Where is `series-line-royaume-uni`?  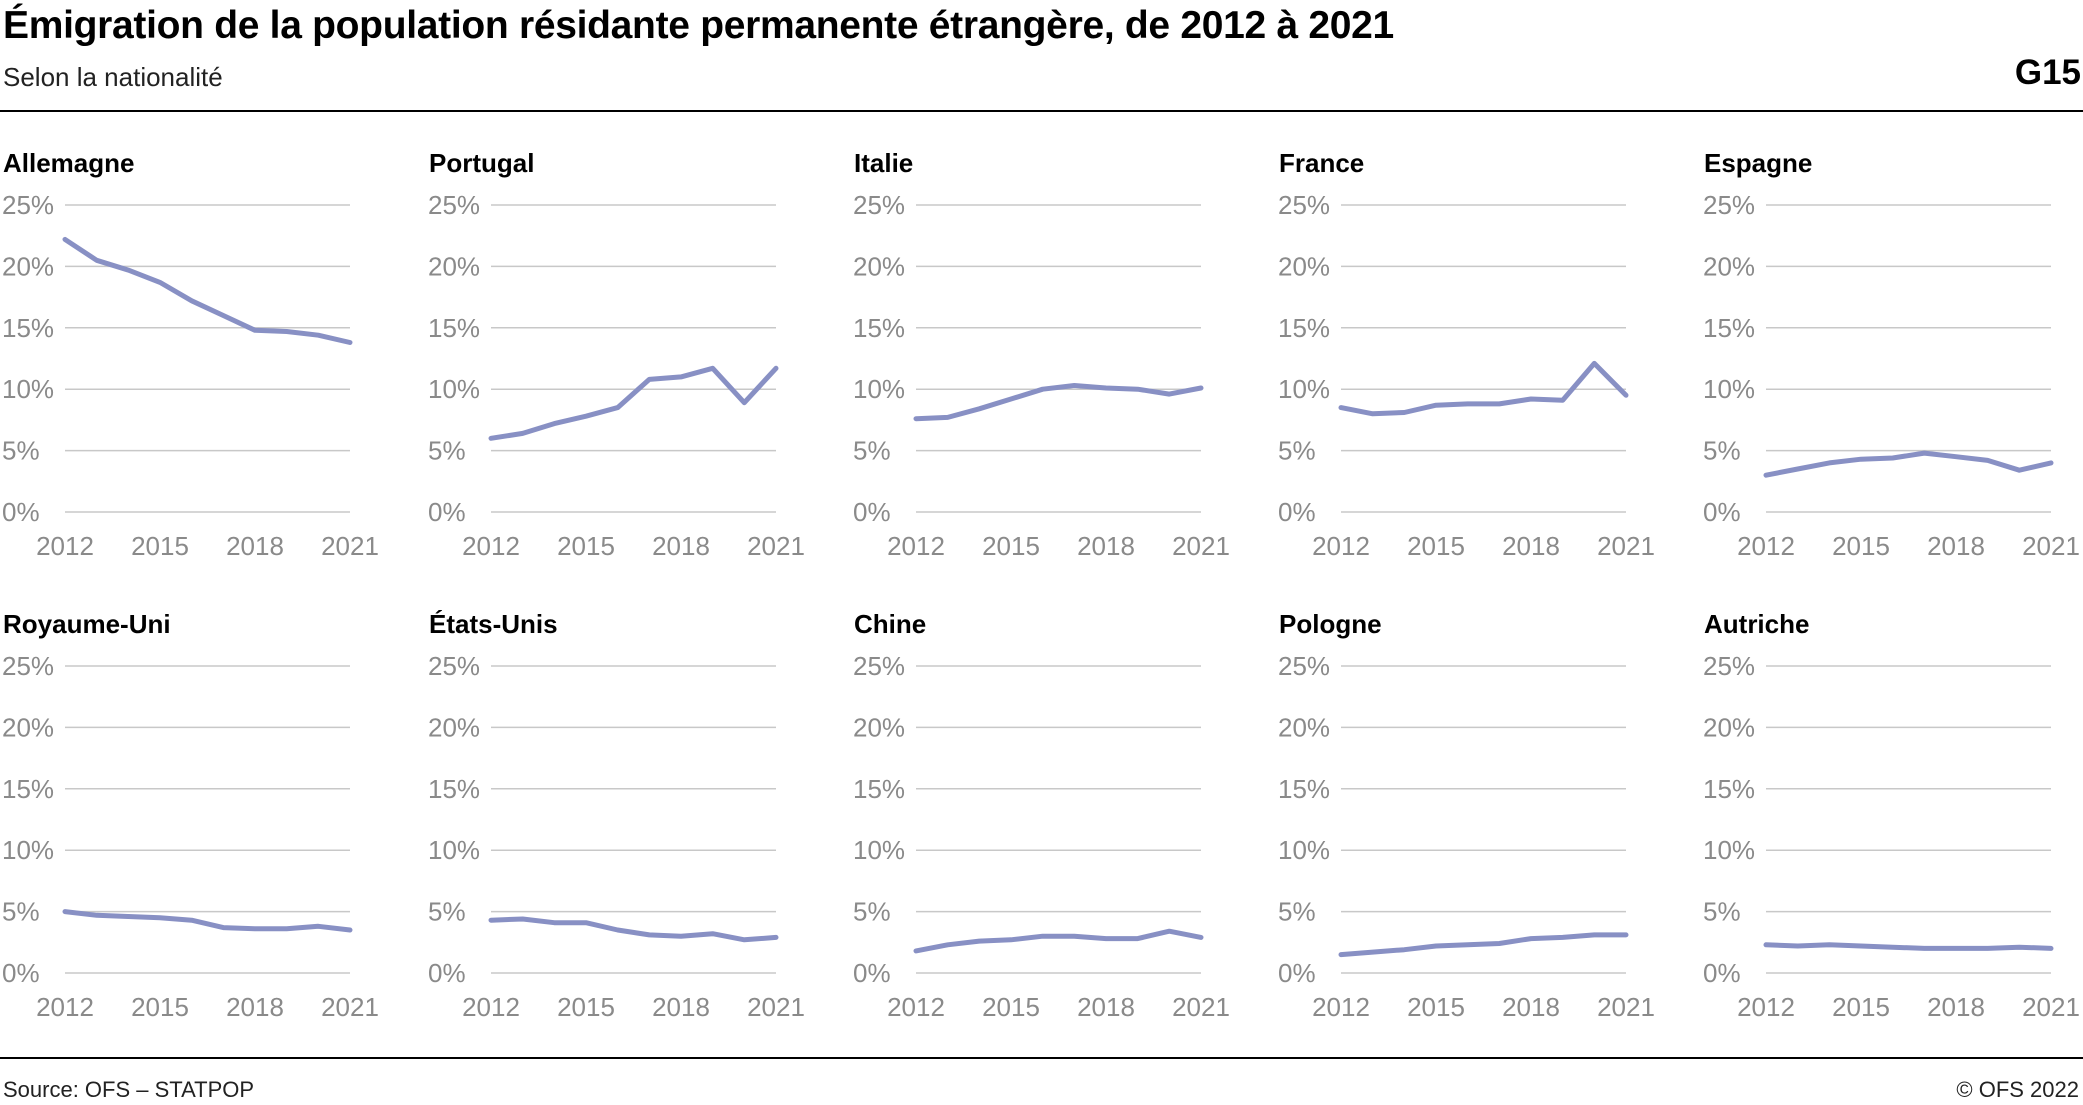 series-line-royaume-uni is located at coordinates (207, 921).